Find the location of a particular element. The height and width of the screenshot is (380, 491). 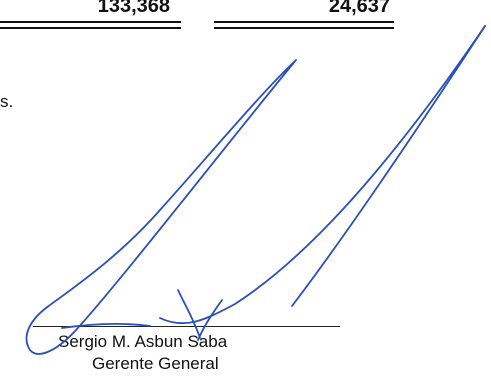

total-value-1: 133,368 is located at coordinates (133, 8).